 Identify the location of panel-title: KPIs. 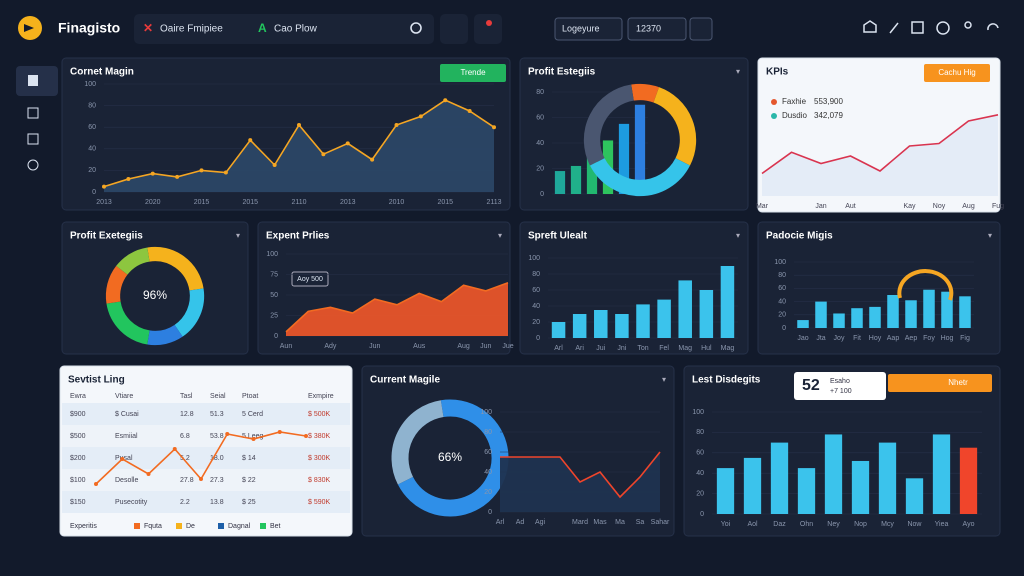
(777, 72).